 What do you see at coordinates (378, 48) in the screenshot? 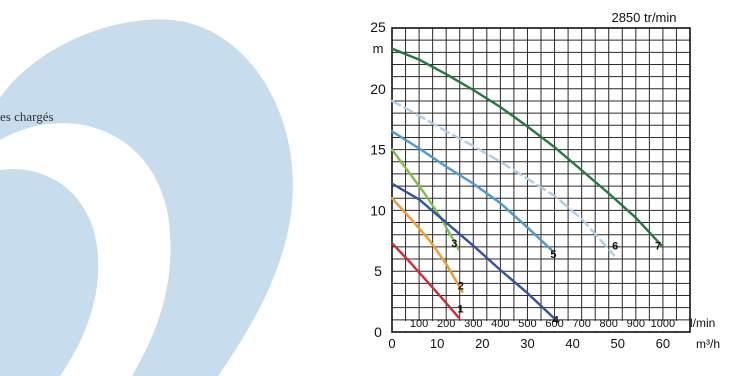
I see `y-axis-unit-label: m` at bounding box center [378, 48].